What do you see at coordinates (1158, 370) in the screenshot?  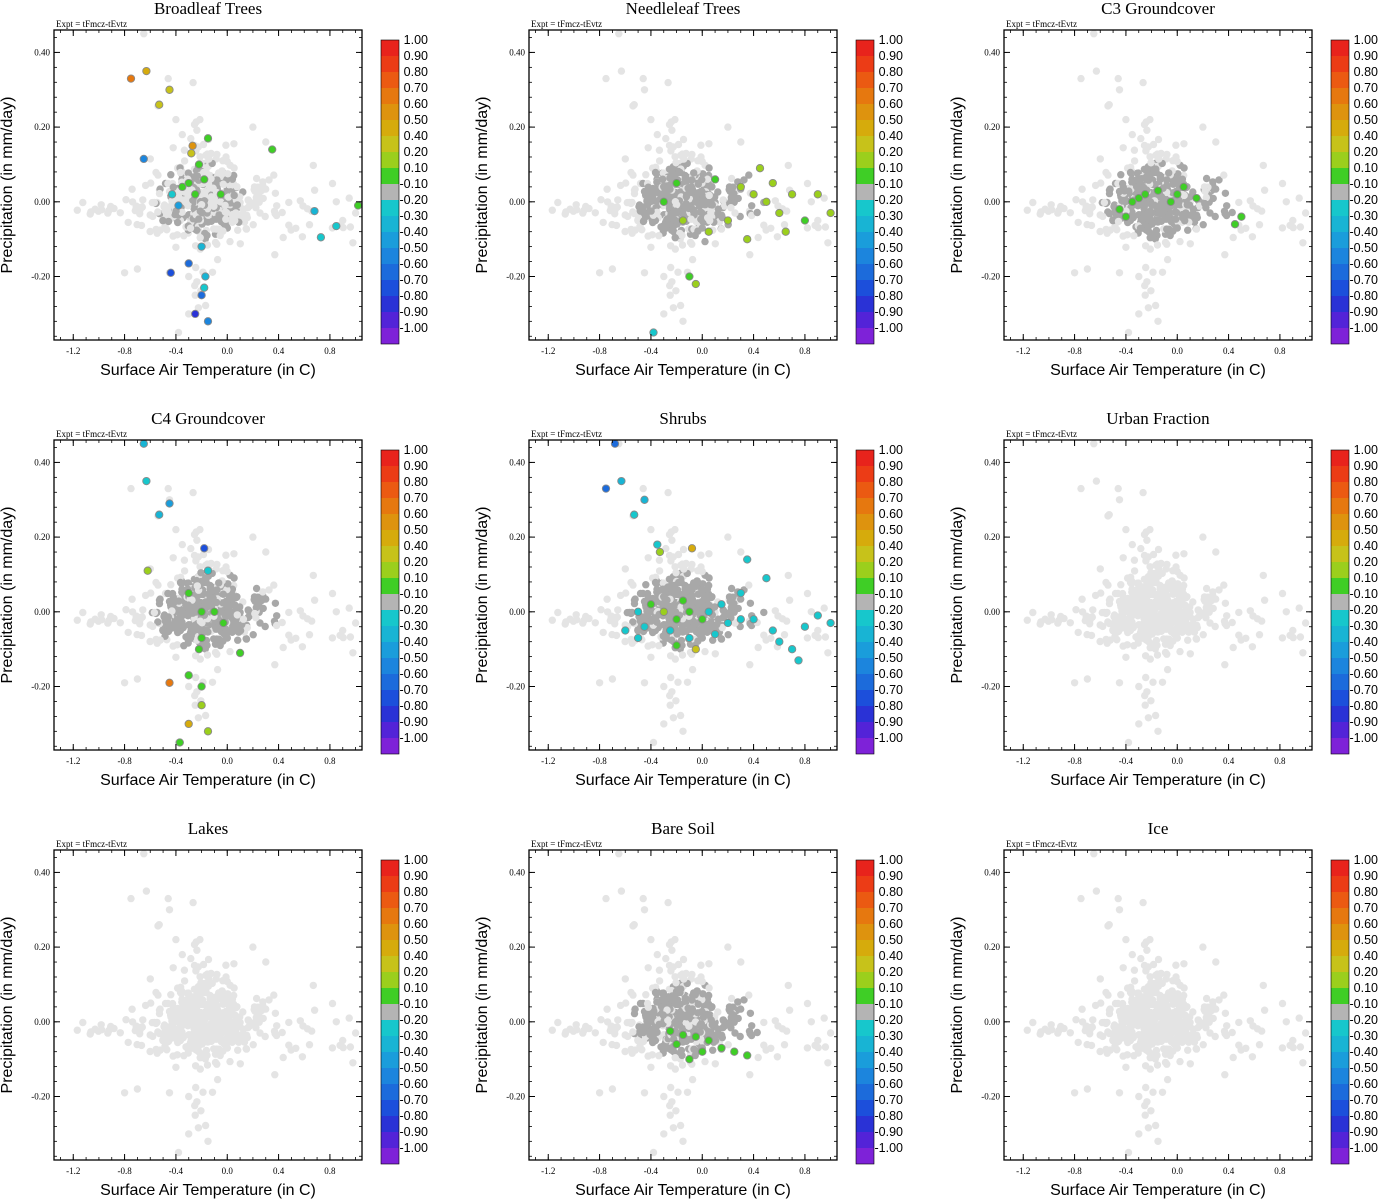 I see `x-axis-label: Surface Air Temperature (in C)` at bounding box center [1158, 370].